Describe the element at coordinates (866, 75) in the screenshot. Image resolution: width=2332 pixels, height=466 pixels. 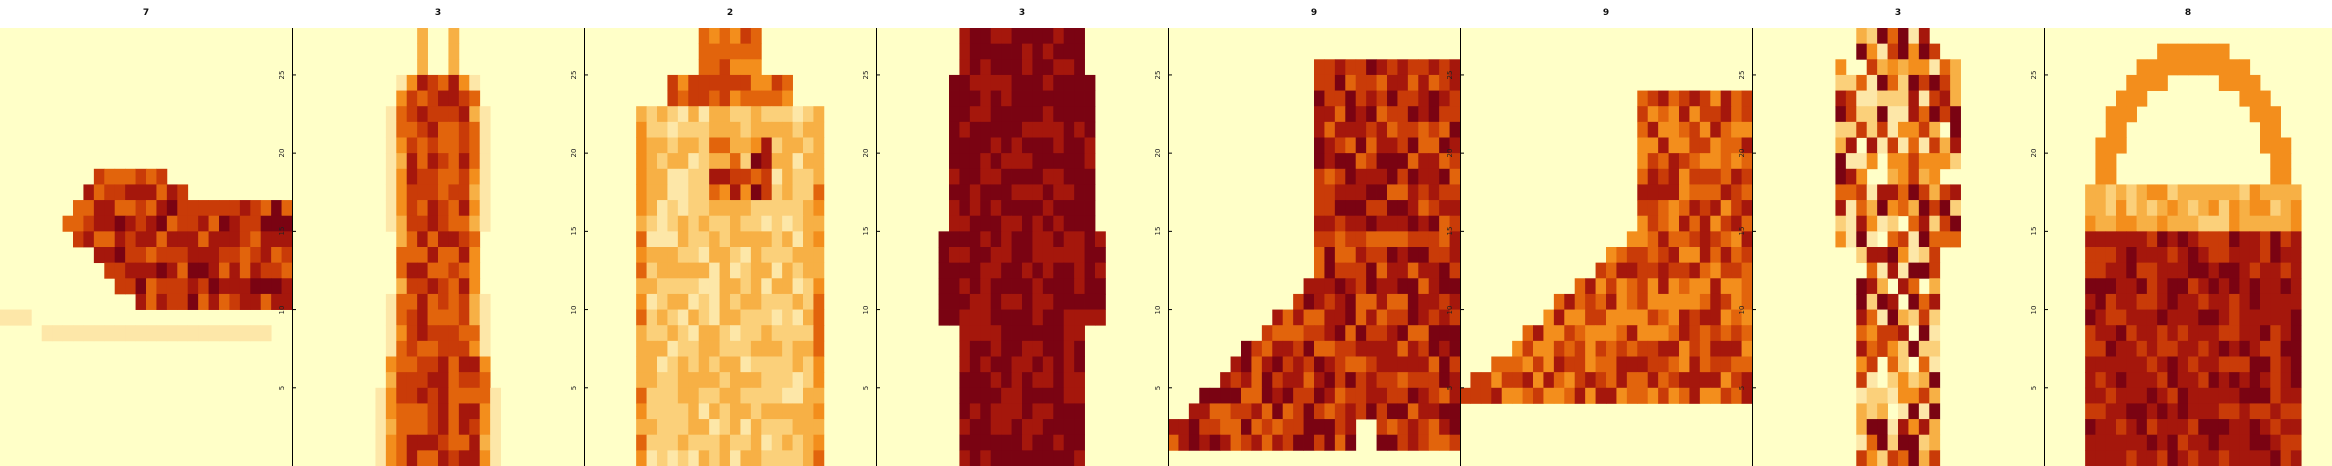
I see `y-tick-label: 25` at that location.